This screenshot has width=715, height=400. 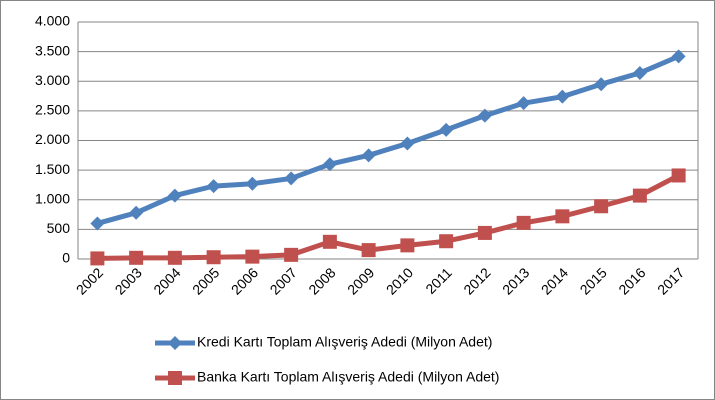 I want to click on y-tick-label: 2.000, so click(x=52, y=139).